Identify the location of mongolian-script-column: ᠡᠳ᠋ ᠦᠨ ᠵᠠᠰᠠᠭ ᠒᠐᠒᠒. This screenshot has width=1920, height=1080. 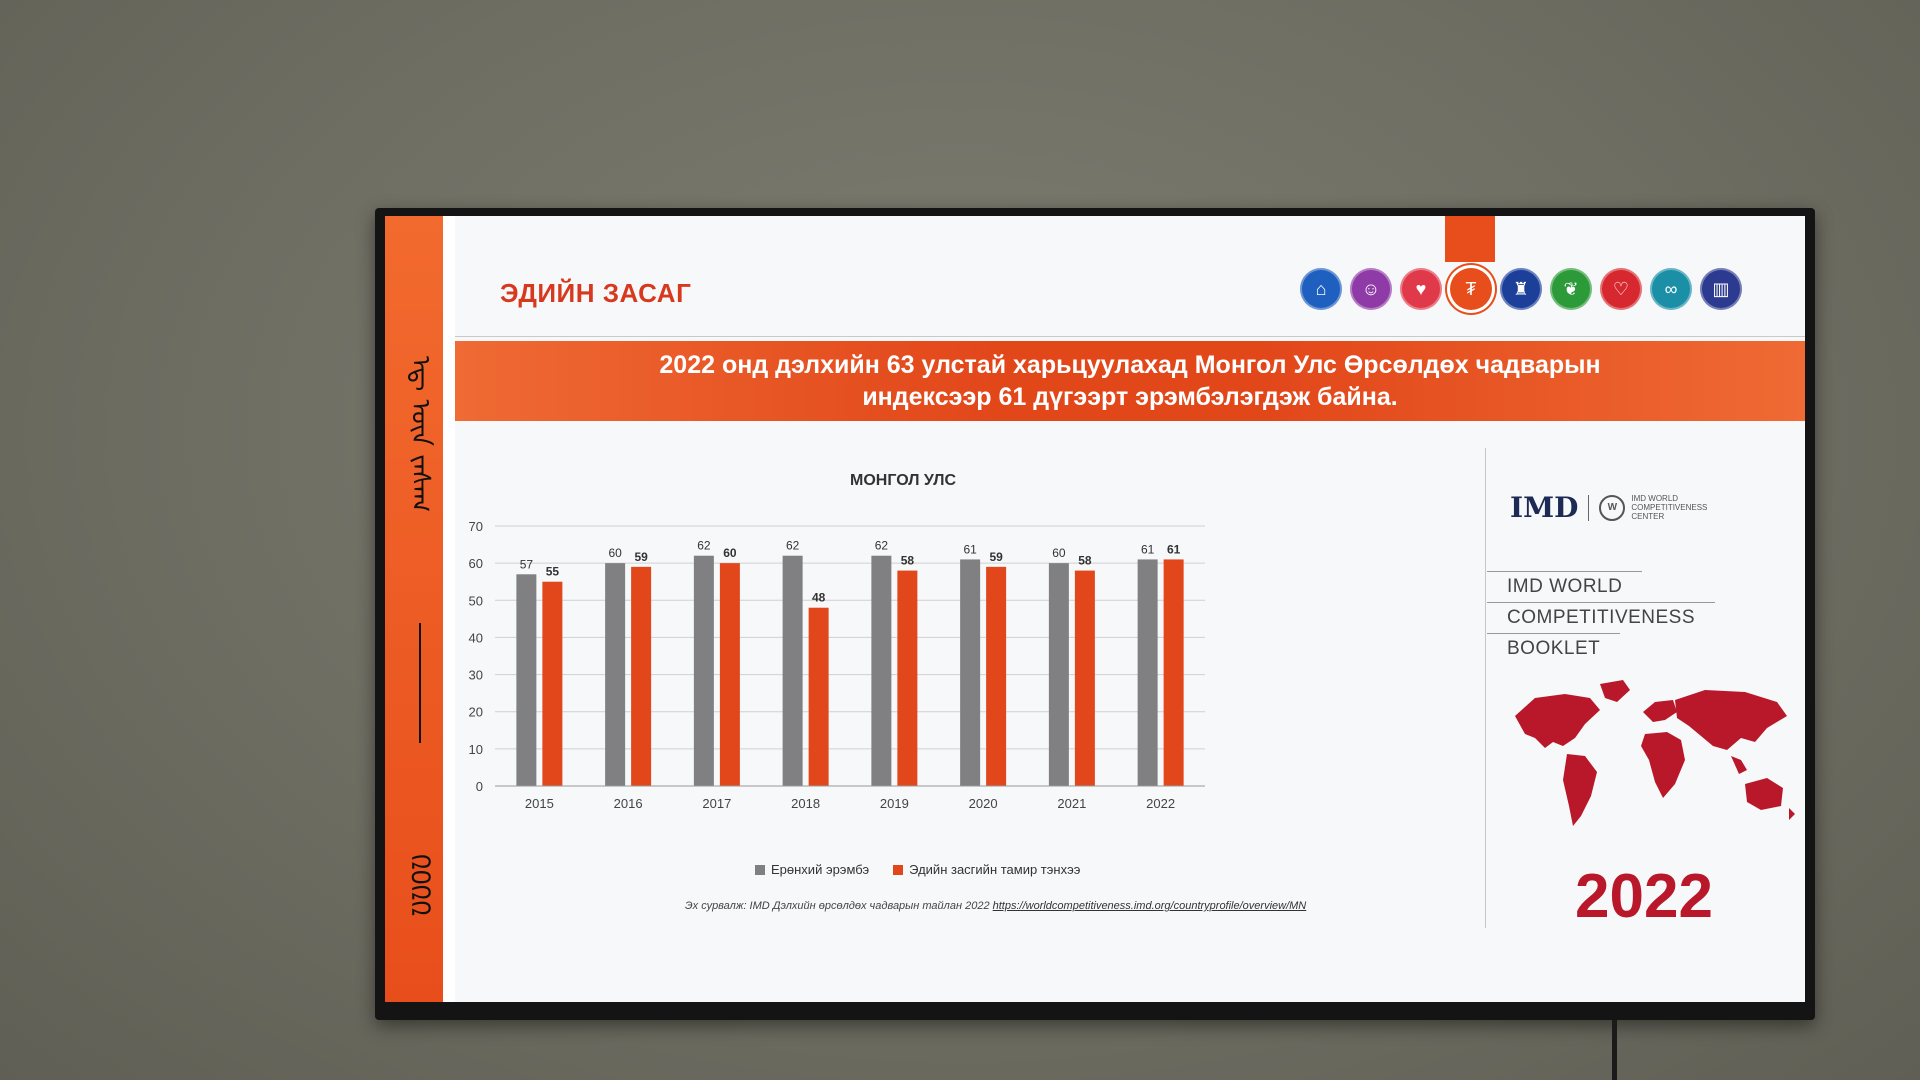
(420, 636).